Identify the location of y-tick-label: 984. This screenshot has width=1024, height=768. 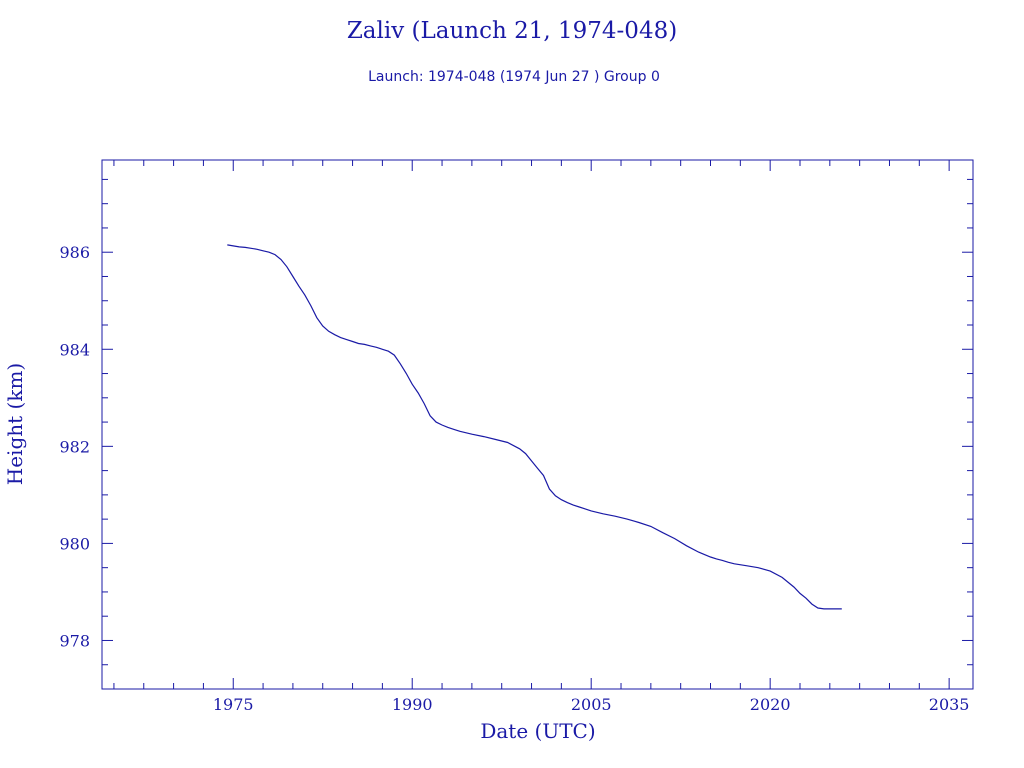
(74, 349).